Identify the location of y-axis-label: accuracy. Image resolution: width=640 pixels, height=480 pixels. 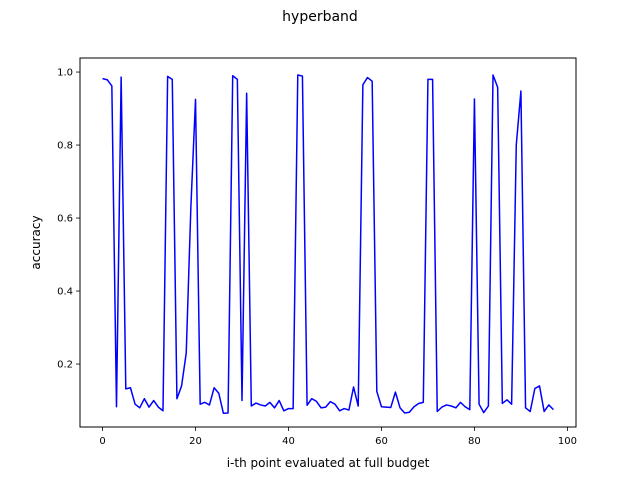
(36, 242).